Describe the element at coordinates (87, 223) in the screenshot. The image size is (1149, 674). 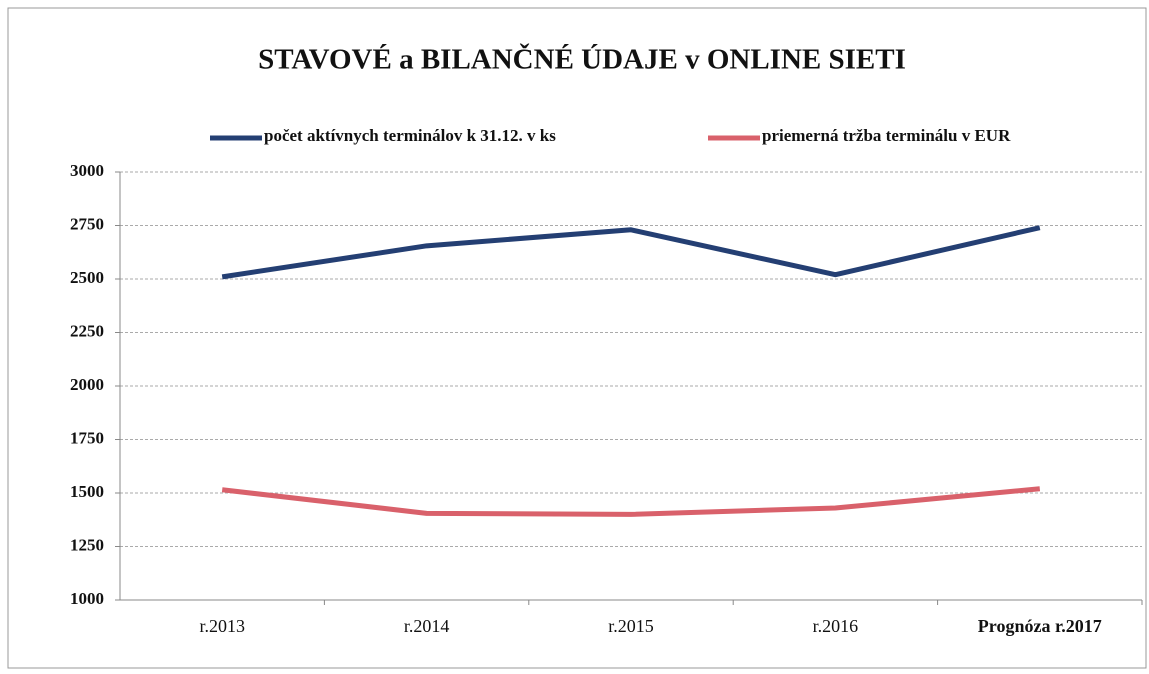
I see `y-tick-label: 2750` at that location.